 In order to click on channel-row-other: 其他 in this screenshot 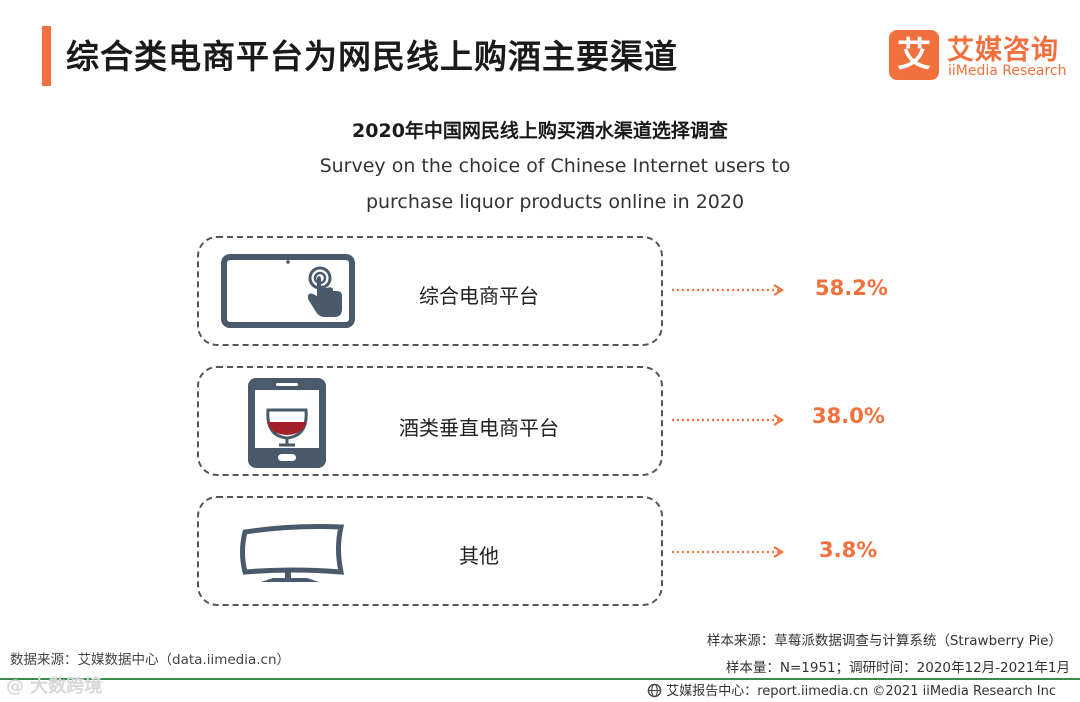, I will do `click(430, 551)`.